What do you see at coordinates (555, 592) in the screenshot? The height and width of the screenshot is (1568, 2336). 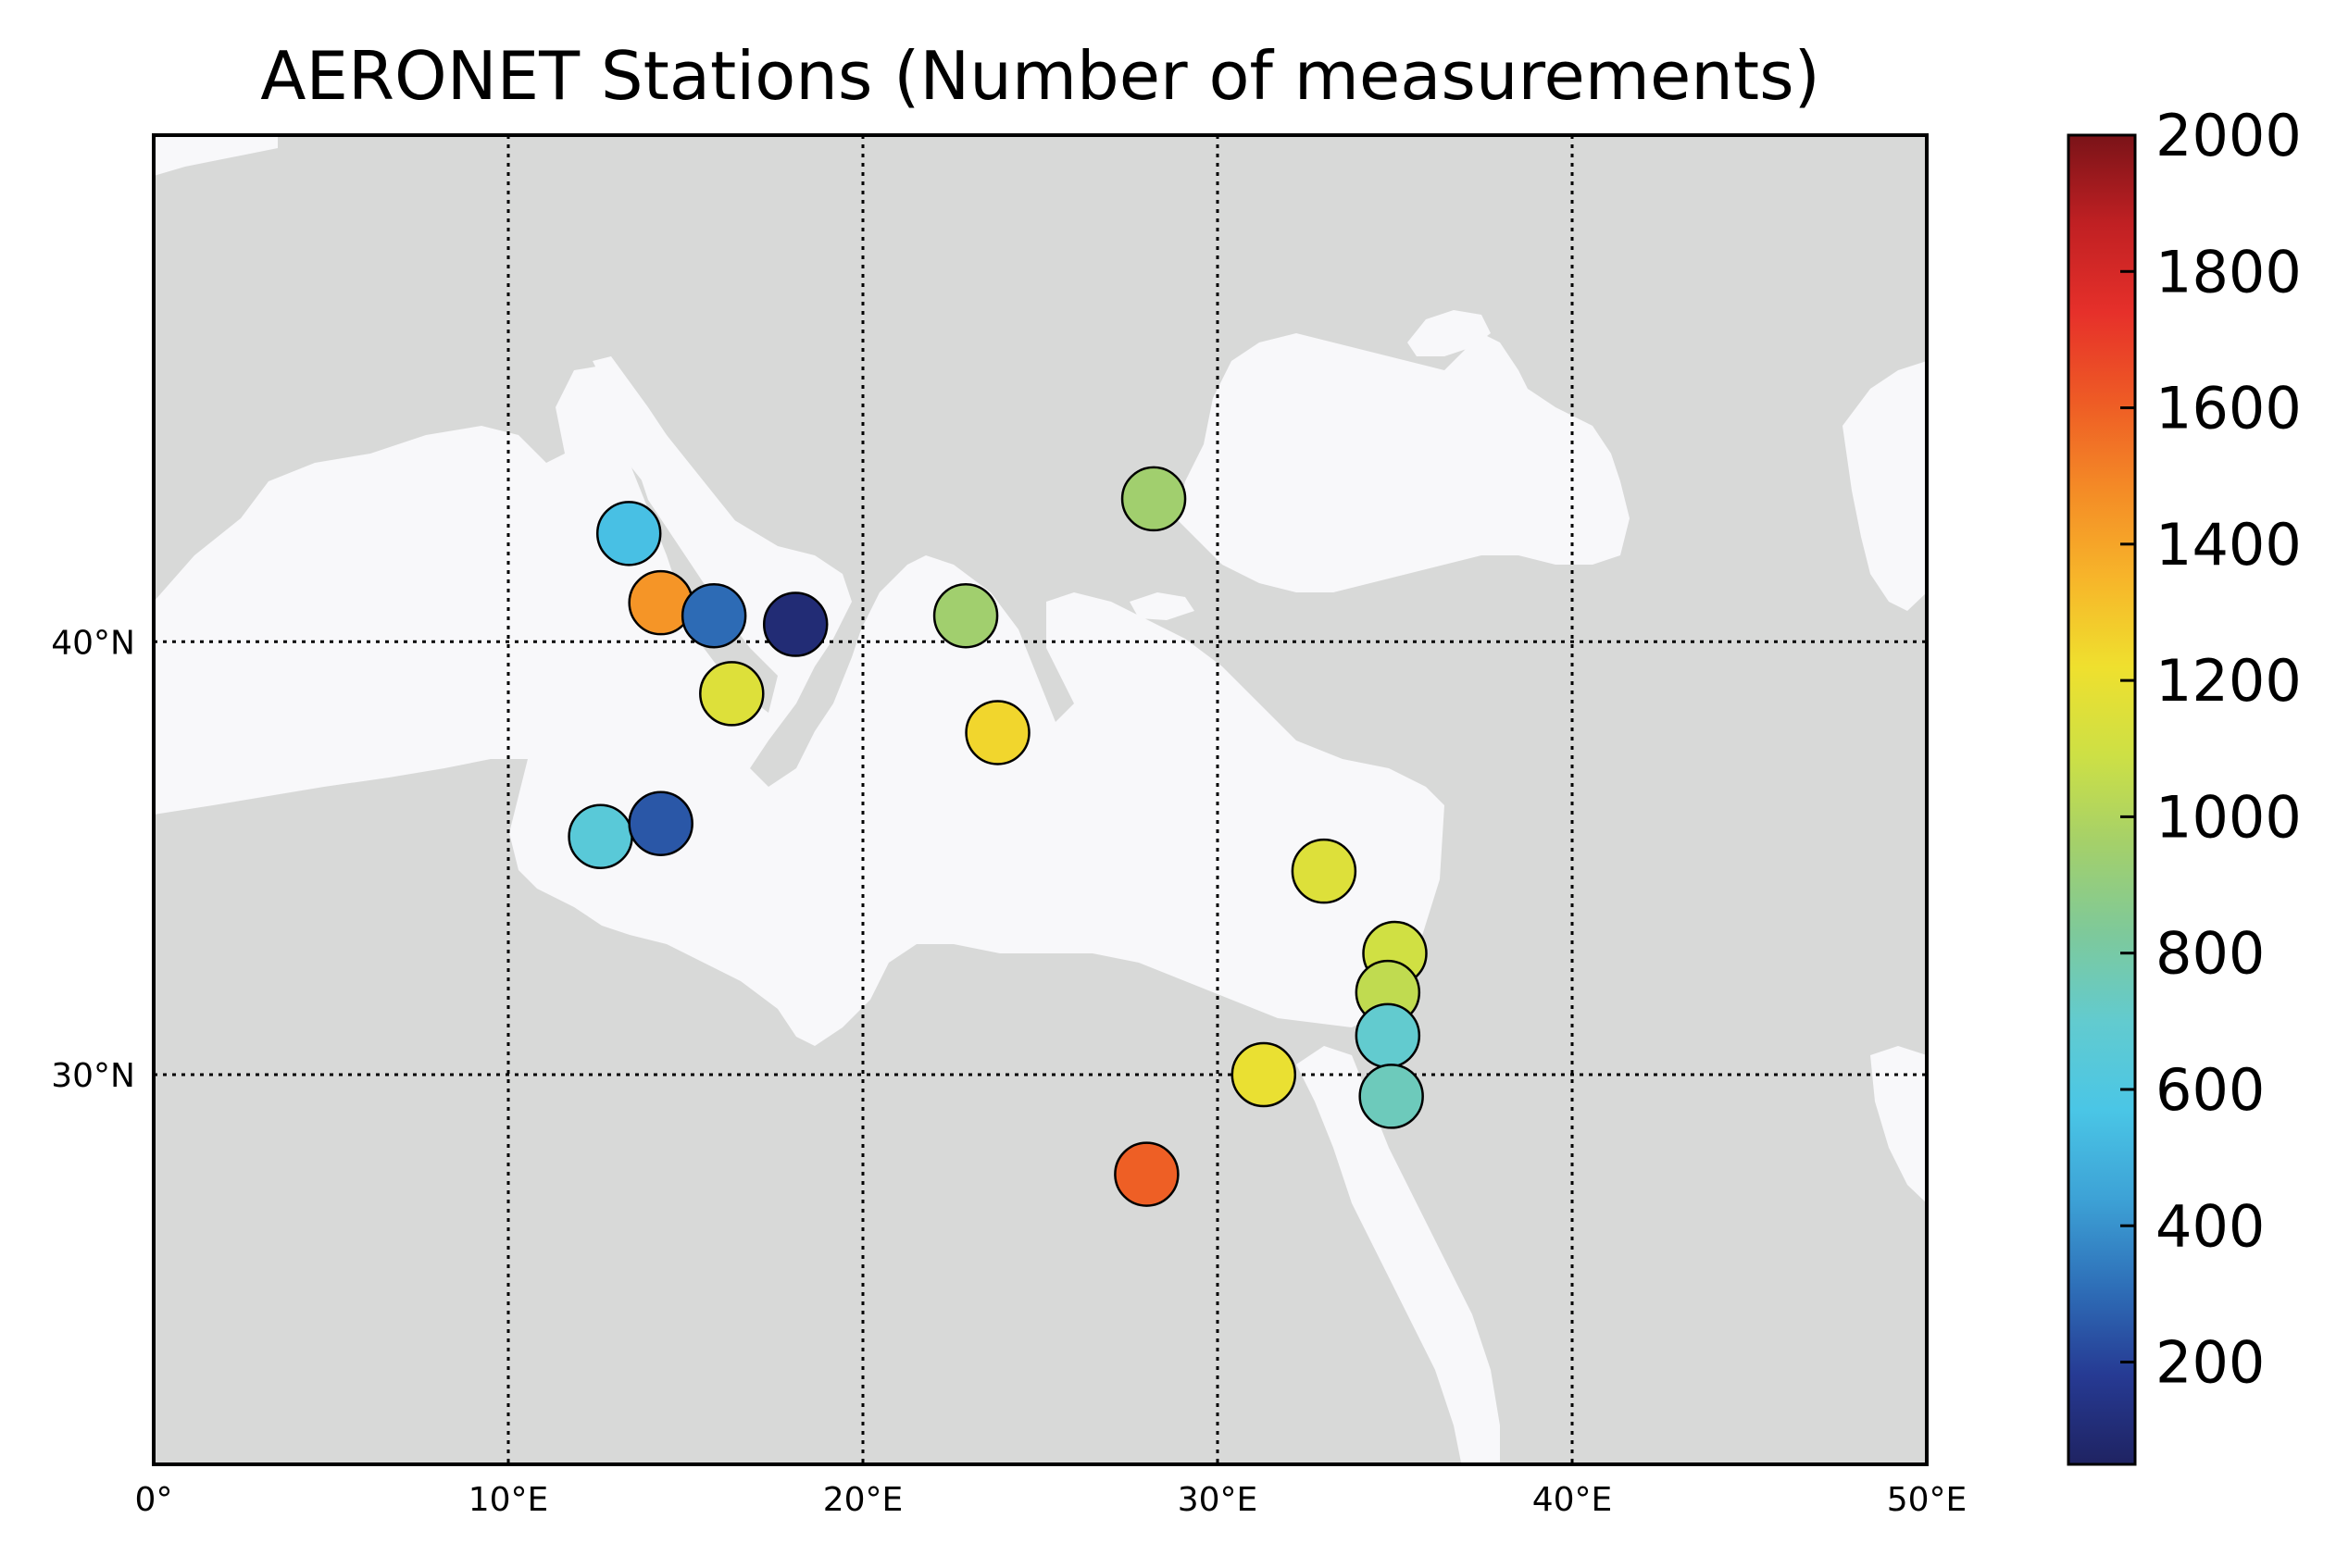 I see `tyrrhenian-sea` at bounding box center [555, 592].